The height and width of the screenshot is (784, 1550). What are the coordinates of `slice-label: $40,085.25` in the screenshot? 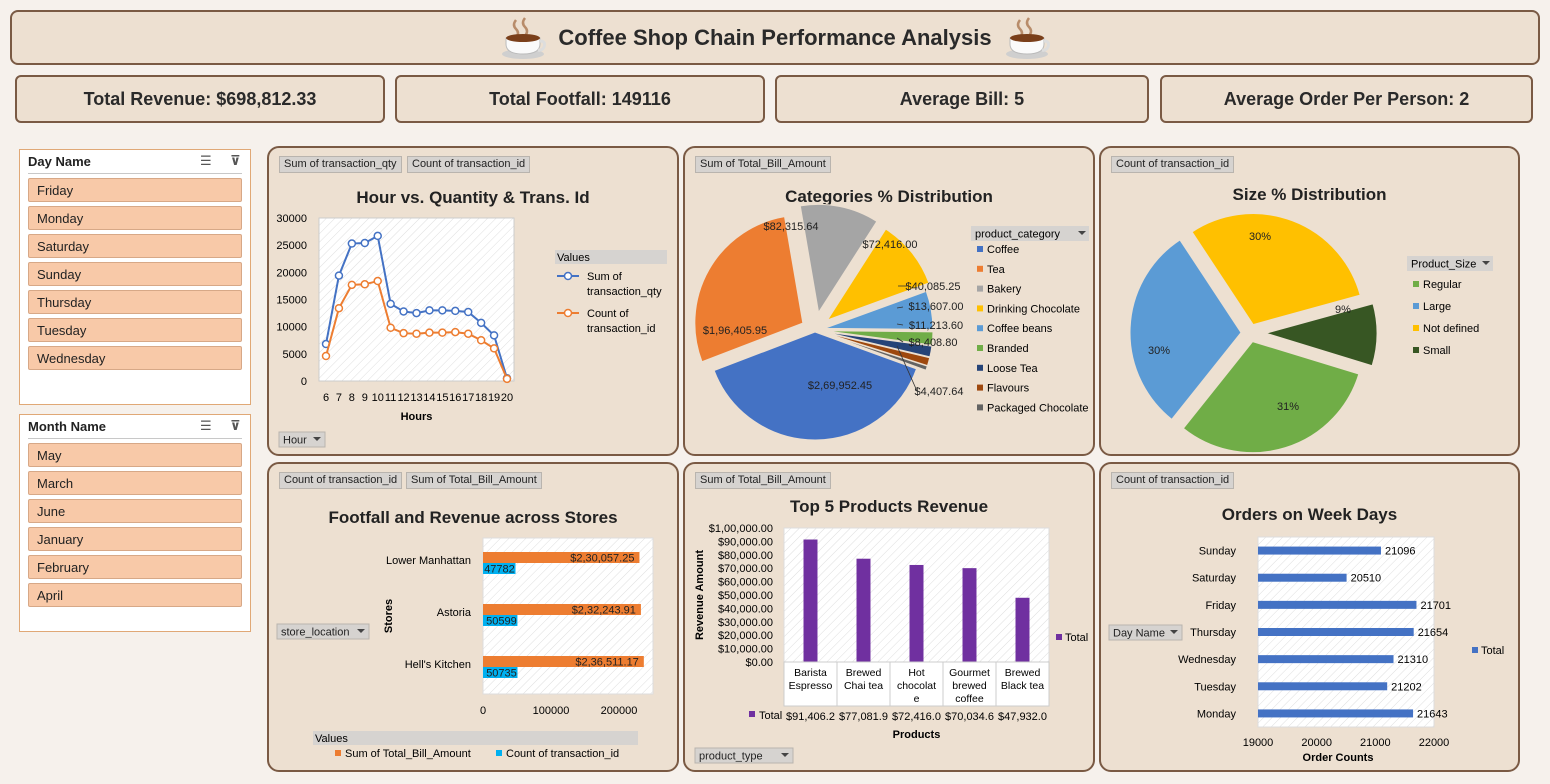 It's located at (932, 287).